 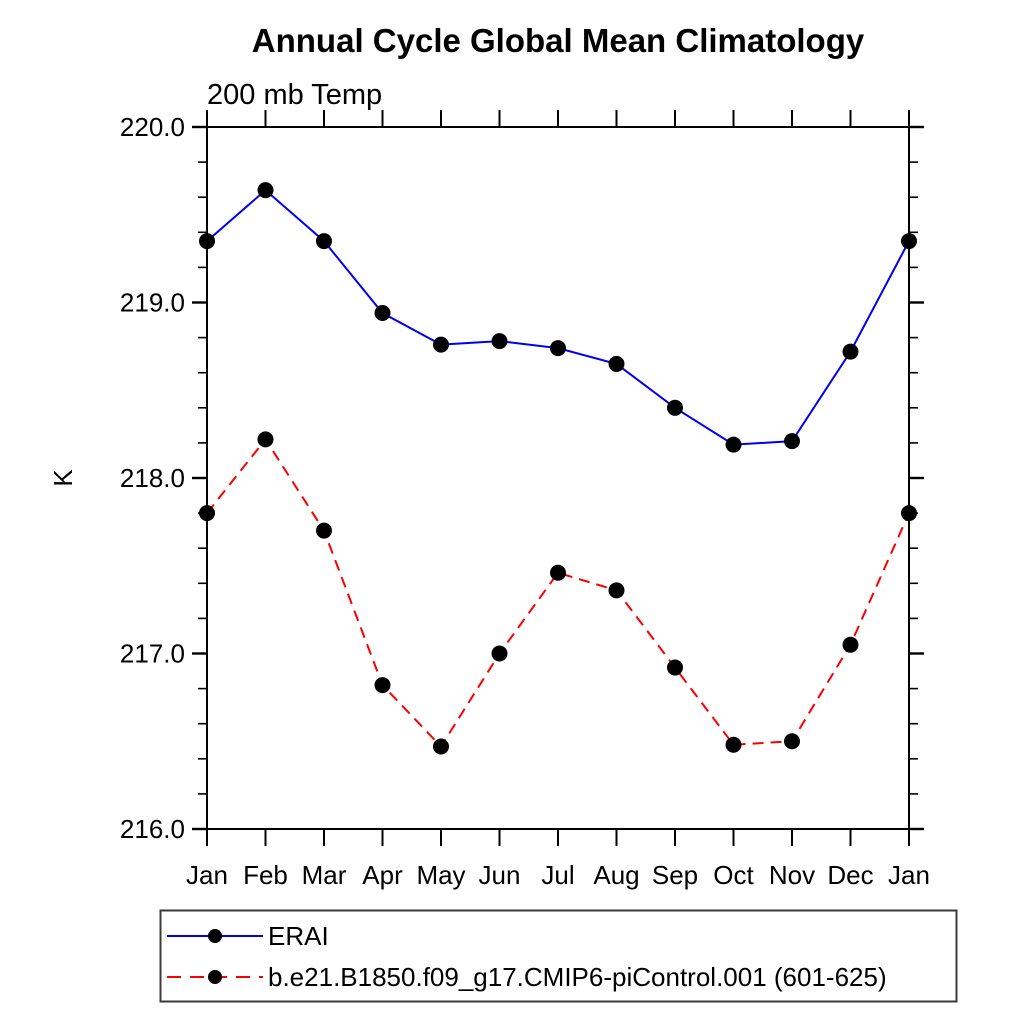 I want to click on y-axis-unit-label: K, so click(x=63, y=478).